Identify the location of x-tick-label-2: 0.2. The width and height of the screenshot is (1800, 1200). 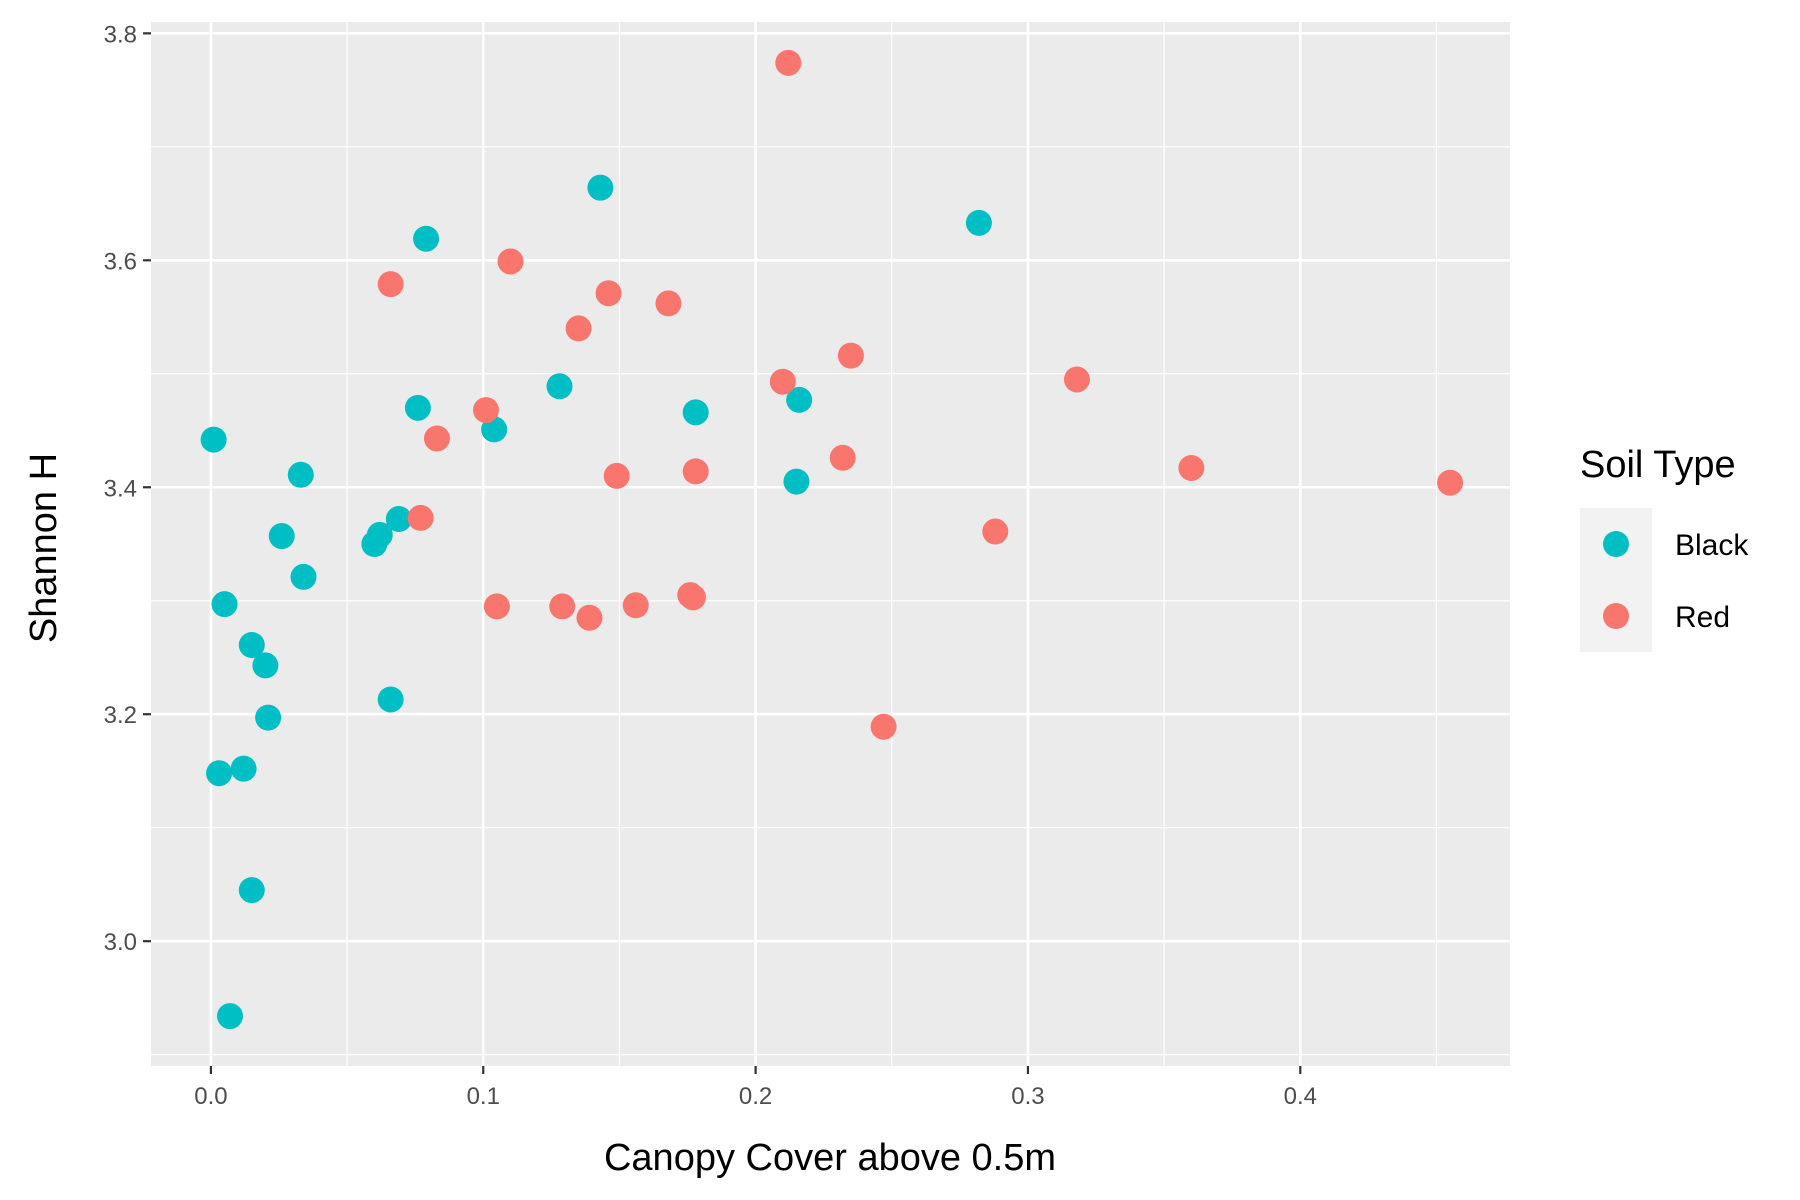
(755, 1096).